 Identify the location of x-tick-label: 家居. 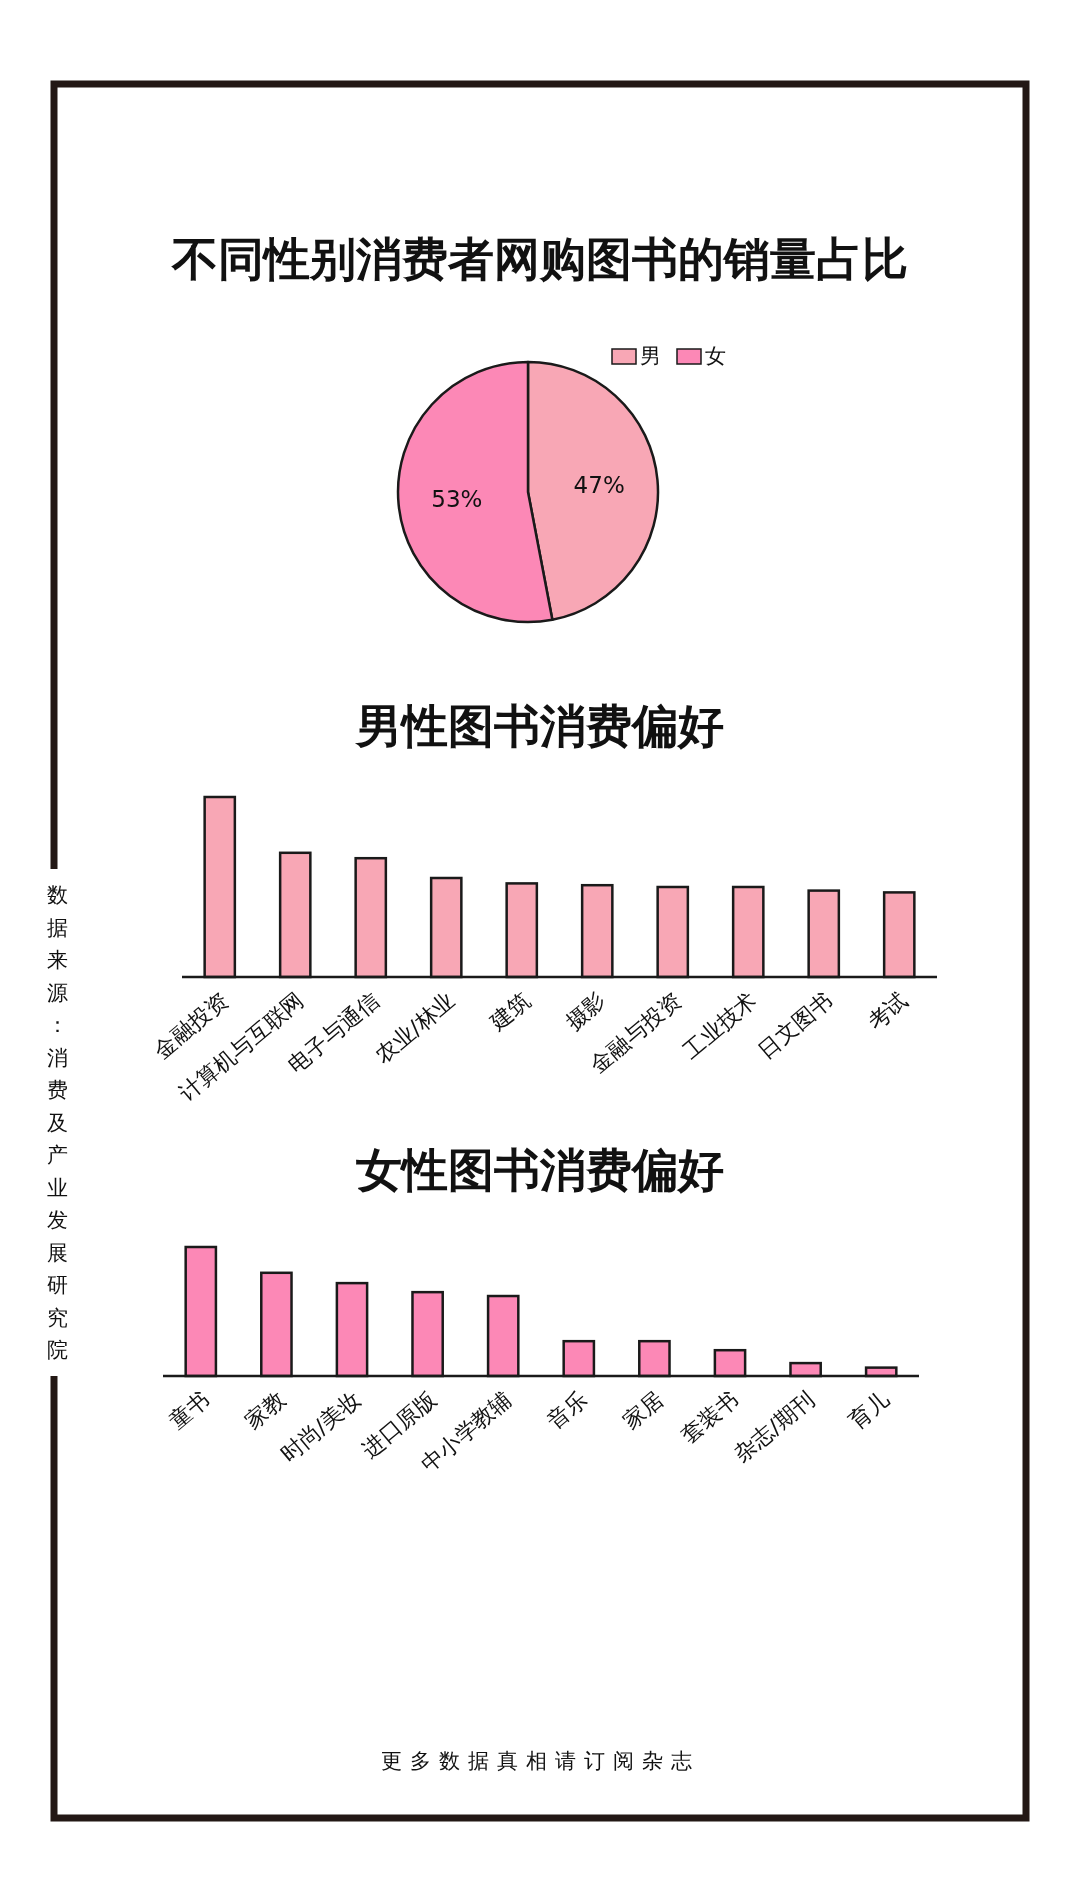
(642, 1410).